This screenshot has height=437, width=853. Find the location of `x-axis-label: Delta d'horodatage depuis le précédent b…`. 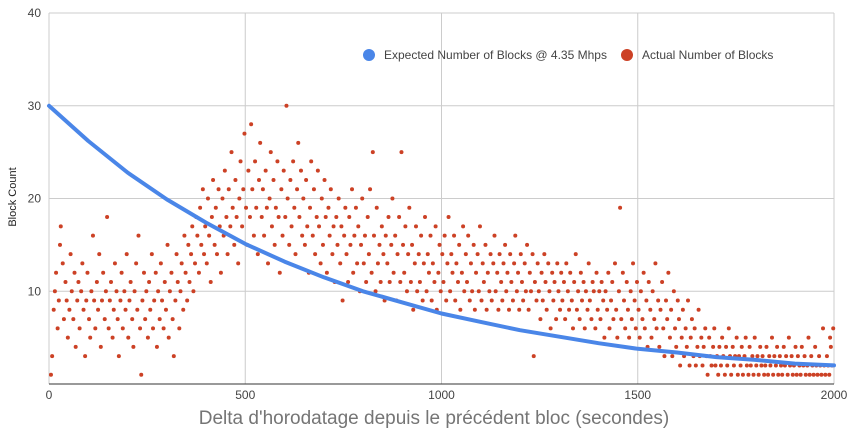

x-axis-label: Delta d'horodatage depuis le précédent b… is located at coordinates (434, 418).